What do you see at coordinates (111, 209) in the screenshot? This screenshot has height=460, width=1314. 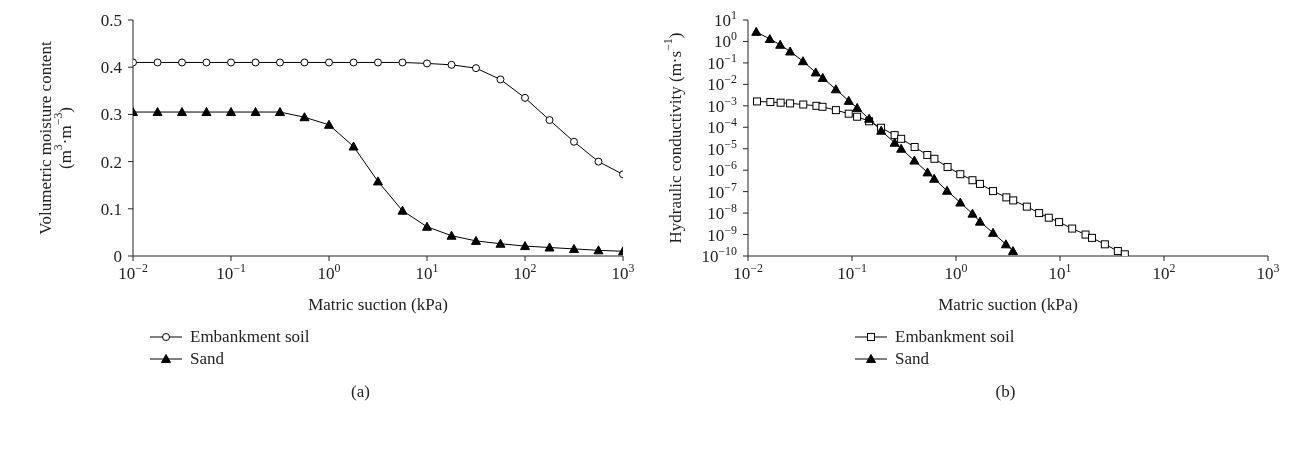 I see `y-tick-label: 0.1` at bounding box center [111, 209].